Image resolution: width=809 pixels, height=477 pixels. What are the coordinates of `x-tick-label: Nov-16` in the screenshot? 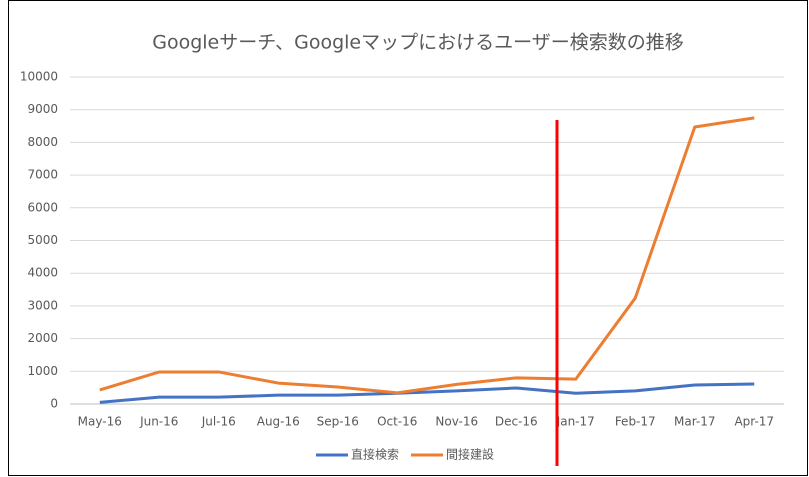 It's located at (456, 422).